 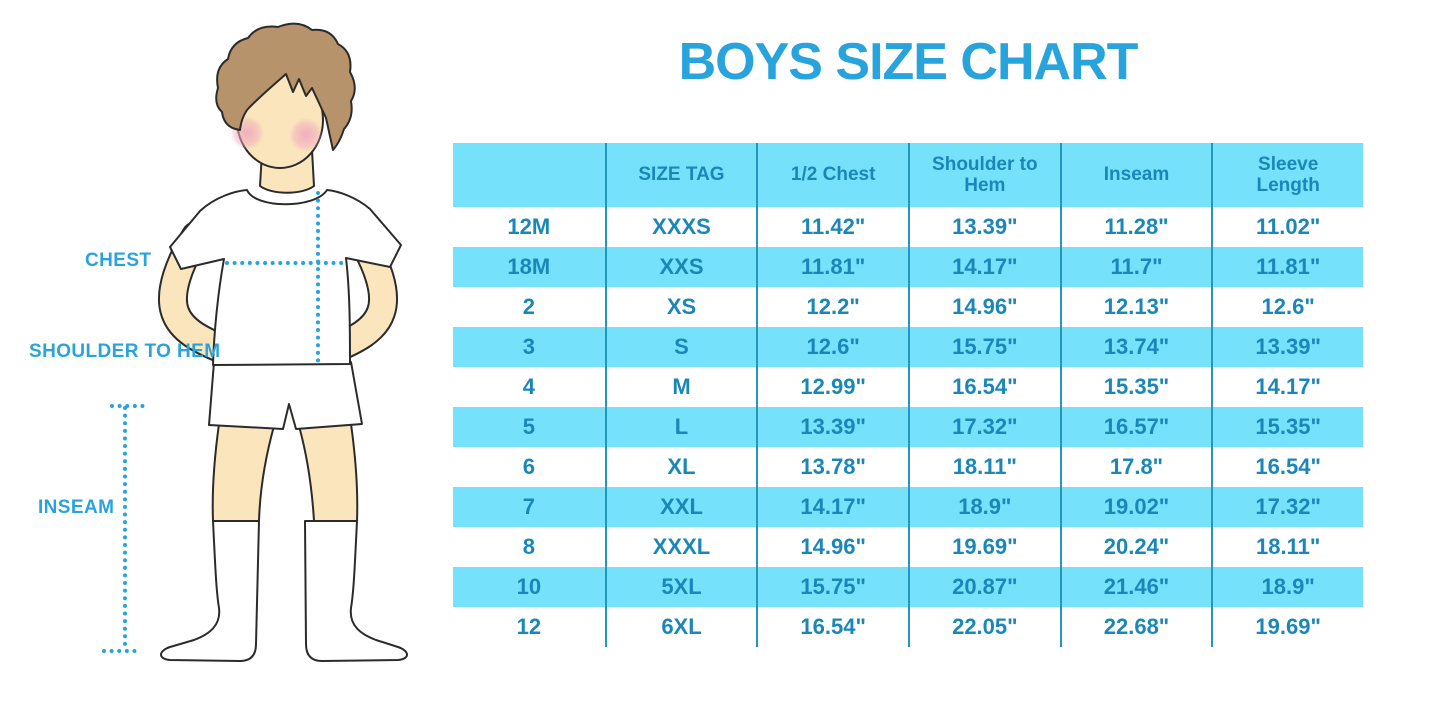 What do you see at coordinates (984, 627) in the screenshot?
I see `table-cell: 22.05"` at bounding box center [984, 627].